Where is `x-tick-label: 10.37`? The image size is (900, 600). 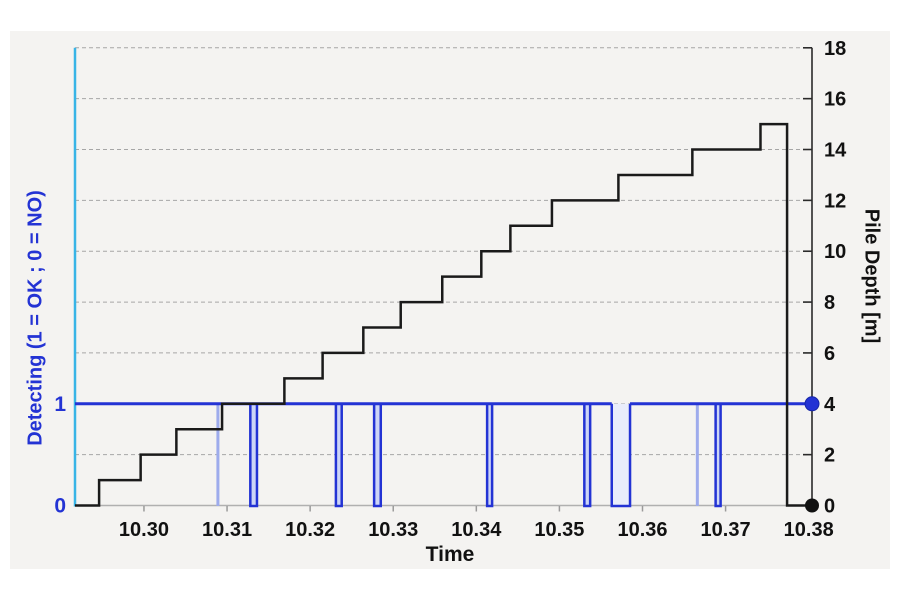
x-tick-label: 10.37 is located at coordinates (726, 530).